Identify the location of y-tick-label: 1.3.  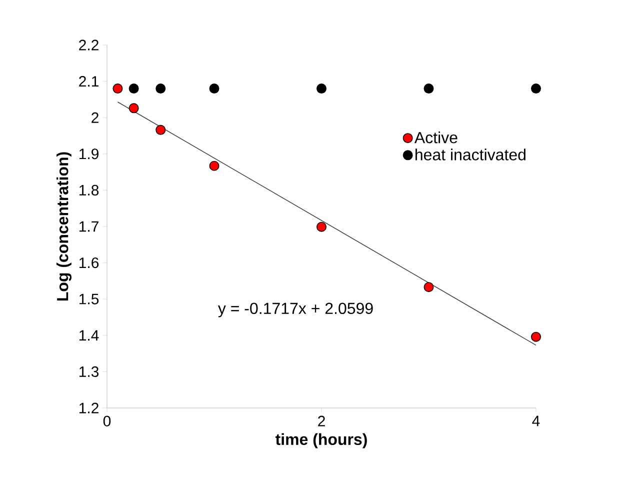
(89, 371).